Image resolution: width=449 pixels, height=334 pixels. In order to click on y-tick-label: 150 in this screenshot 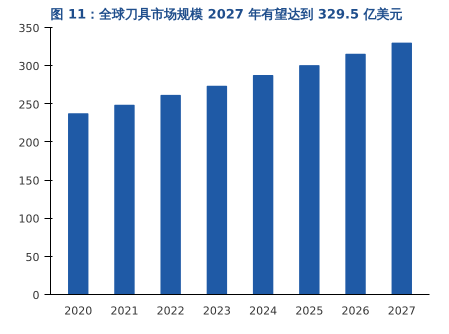, I will do `click(29, 181)`.